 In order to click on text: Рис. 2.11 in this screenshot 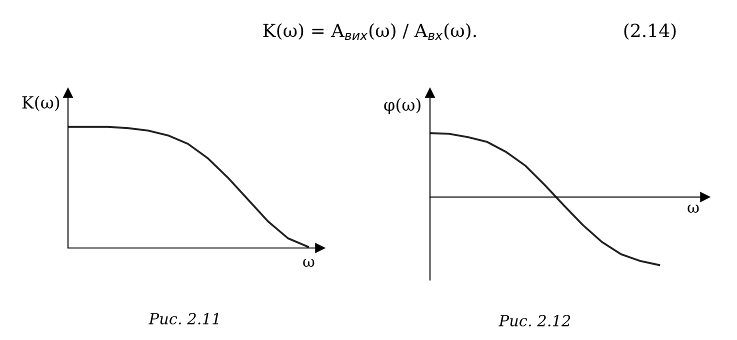, I will do `click(183, 318)`.